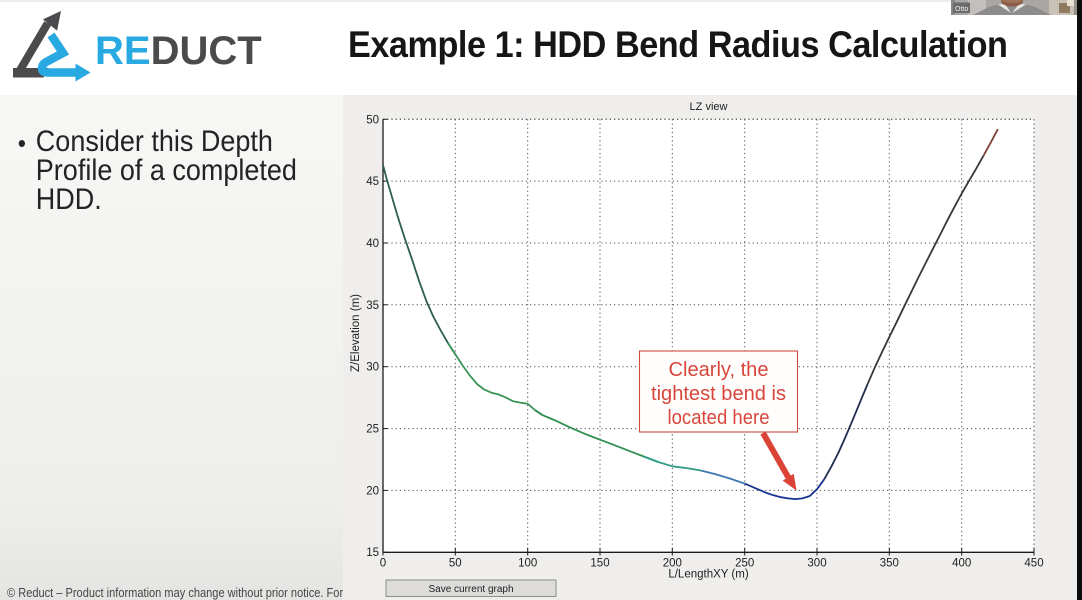  I want to click on svg-text: 250, so click(744, 564).